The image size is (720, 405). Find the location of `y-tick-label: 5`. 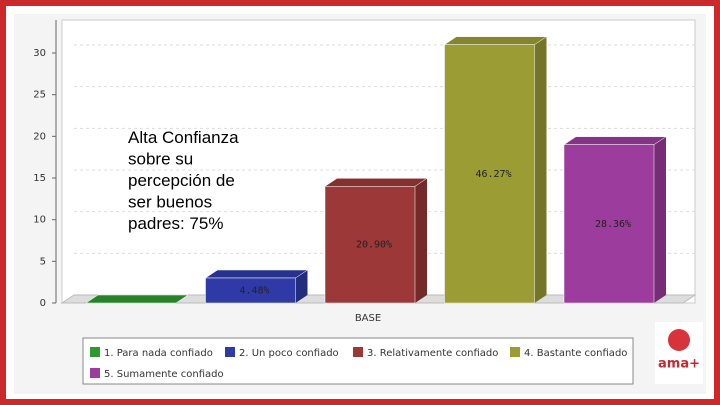

y-tick-label: 5 is located at coordinates (43, 261).